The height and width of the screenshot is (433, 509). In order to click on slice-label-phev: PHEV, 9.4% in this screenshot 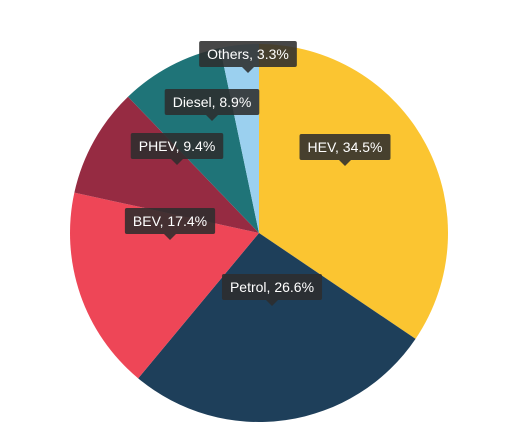, I will do `click(177, 149)`.